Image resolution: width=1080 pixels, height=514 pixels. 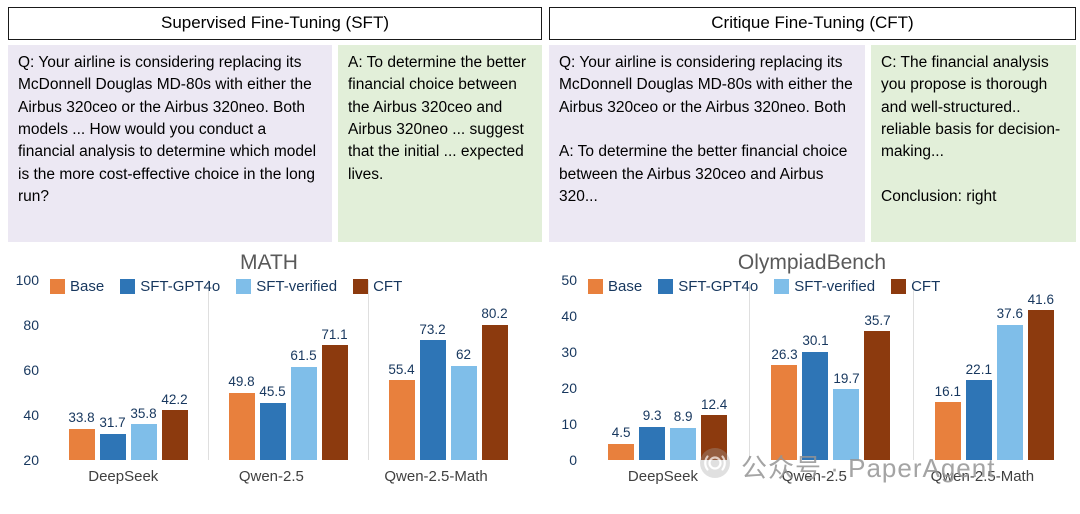 I want to click on bar-CFT-DeepSeek, so click(x=174, y=435).